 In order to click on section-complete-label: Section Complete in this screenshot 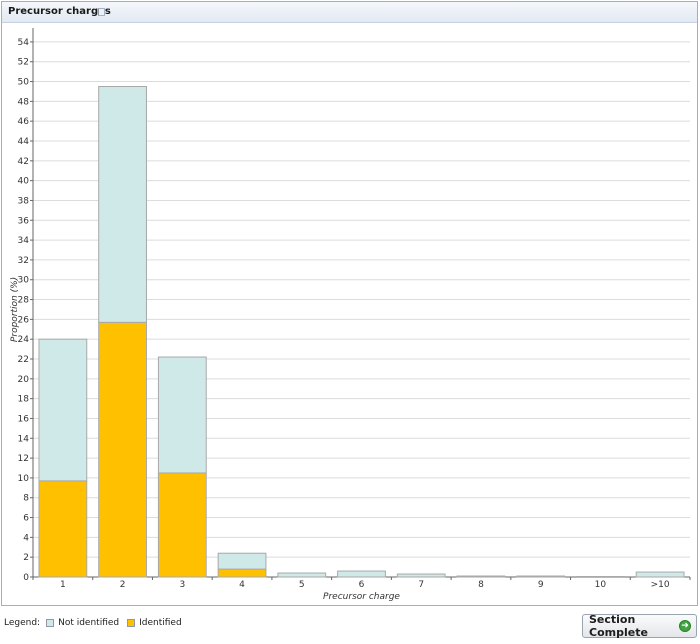, I will do `click(618, 626)`.